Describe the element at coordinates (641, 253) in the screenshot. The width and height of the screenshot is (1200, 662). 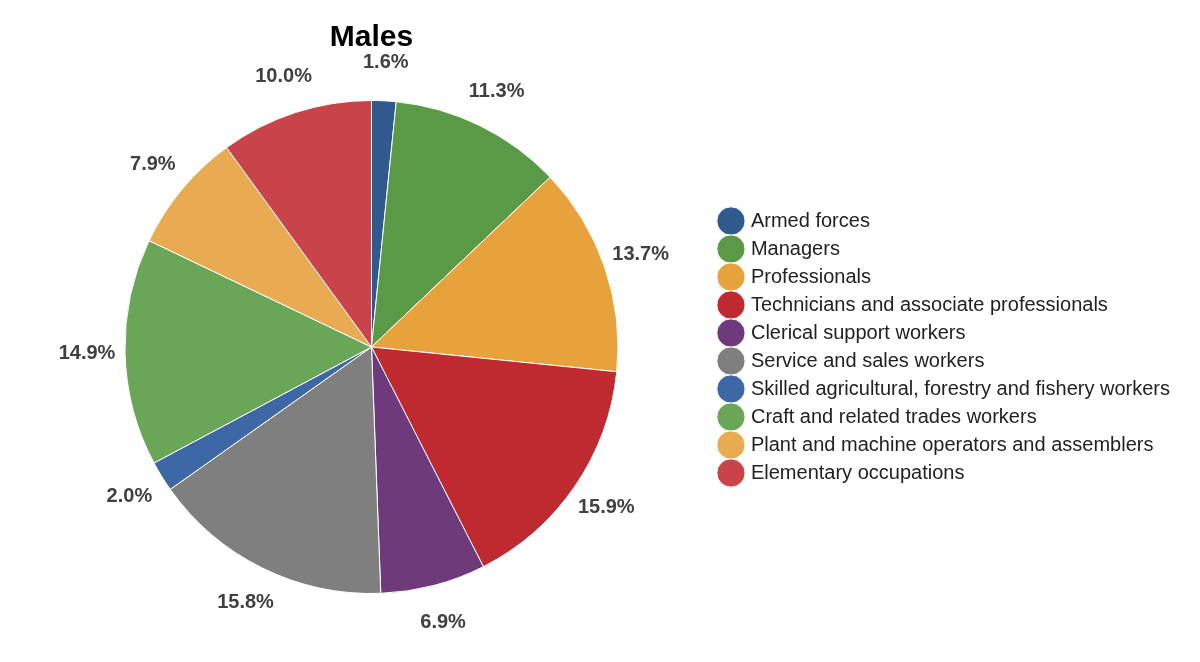
I see `data-label: 13.7%` at that location.